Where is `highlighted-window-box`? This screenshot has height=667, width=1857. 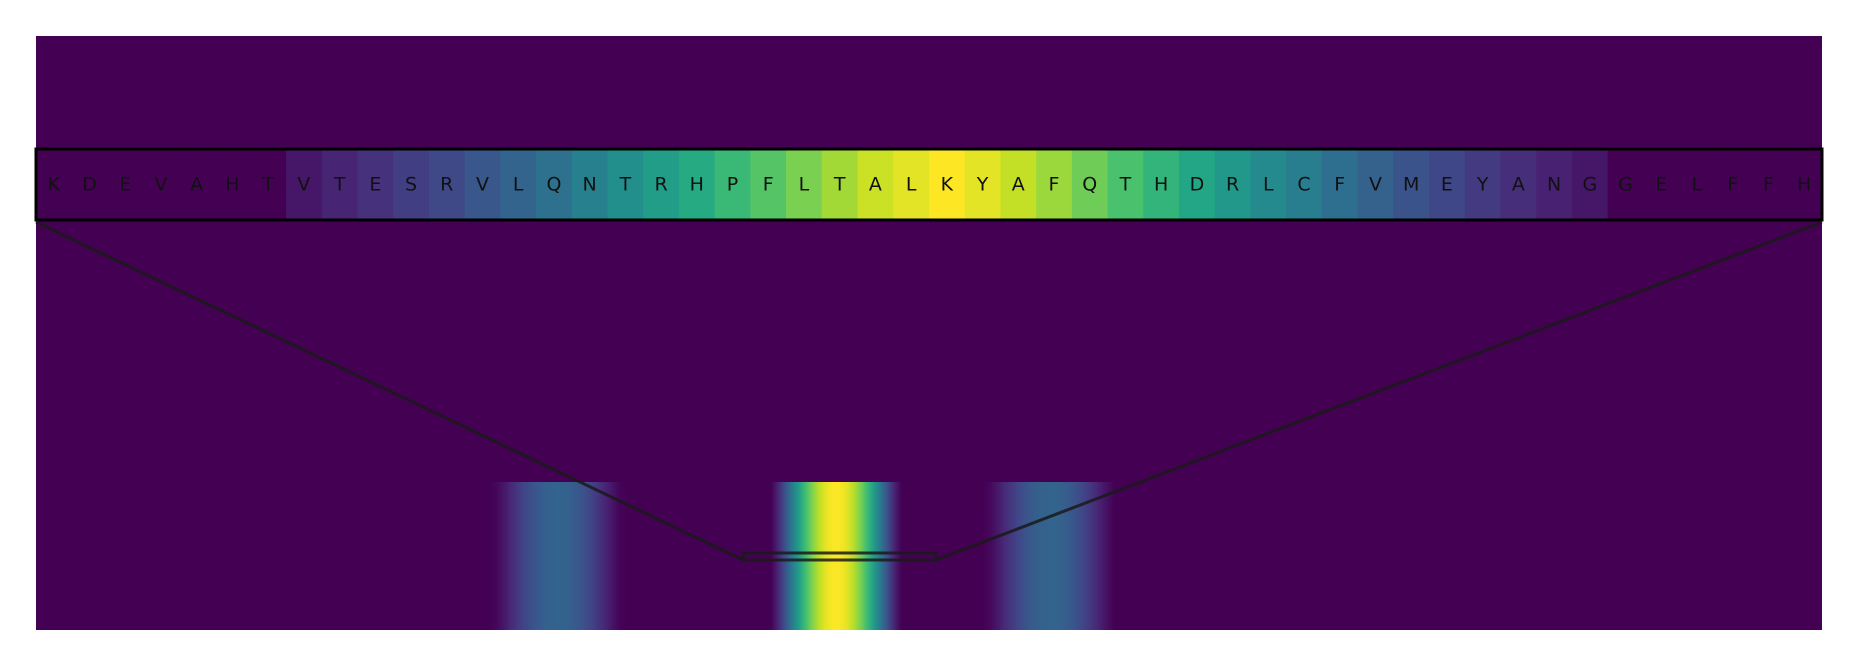
highlighted-window-box is located at coordinates (839, 556).